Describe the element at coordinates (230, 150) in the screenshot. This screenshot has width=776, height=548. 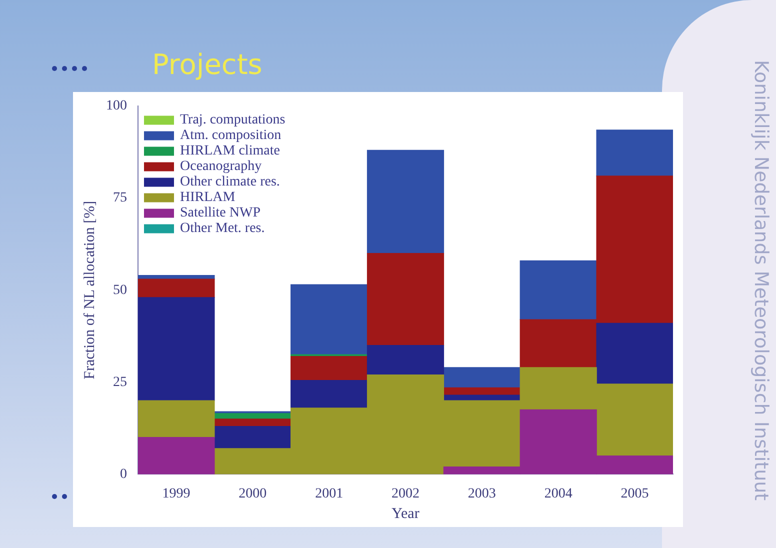
I see `legend-label: HIRLAM climate` at that location.